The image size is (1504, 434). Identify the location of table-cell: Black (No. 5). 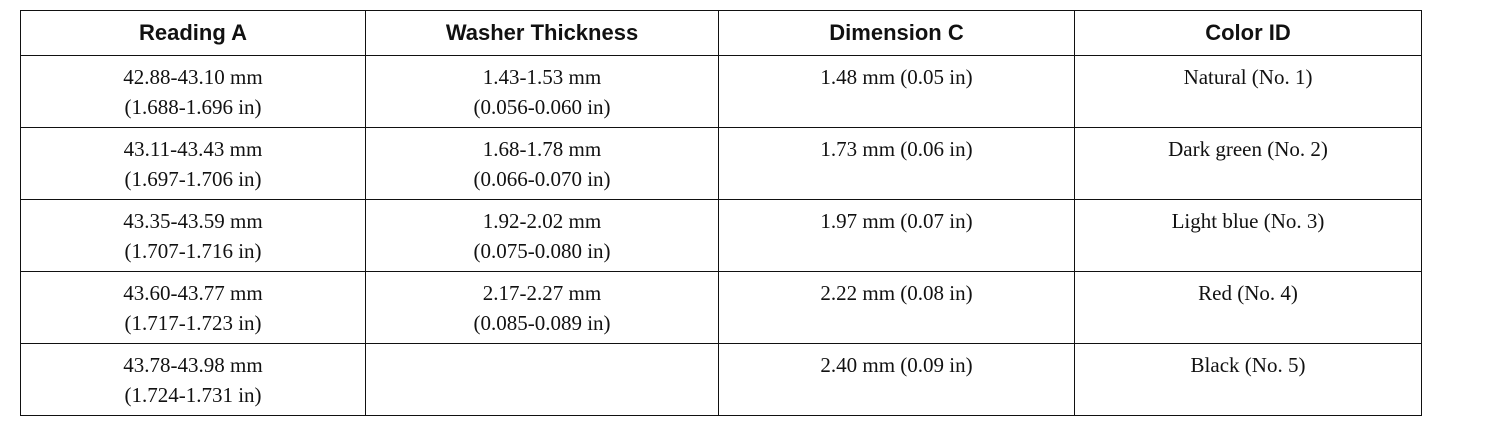
(1248, 379).